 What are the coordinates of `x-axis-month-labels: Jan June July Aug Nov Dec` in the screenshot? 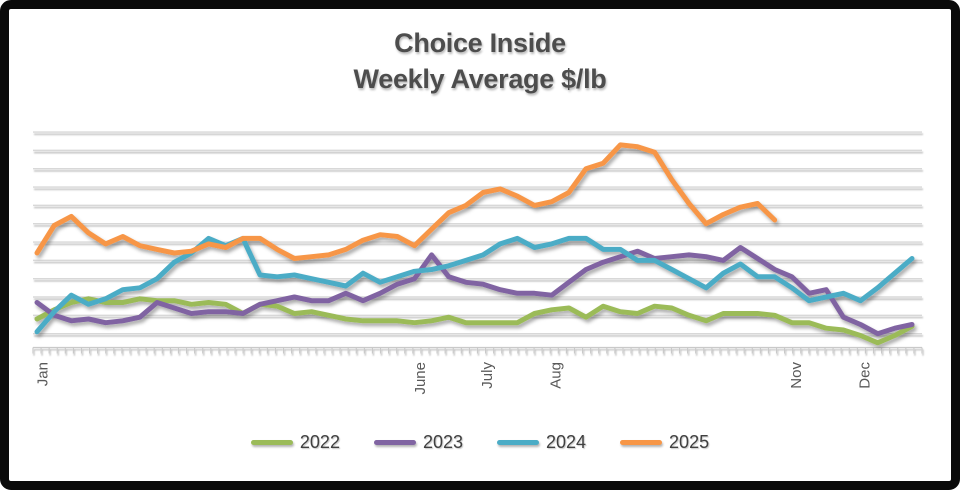 It's located at (454, 378).